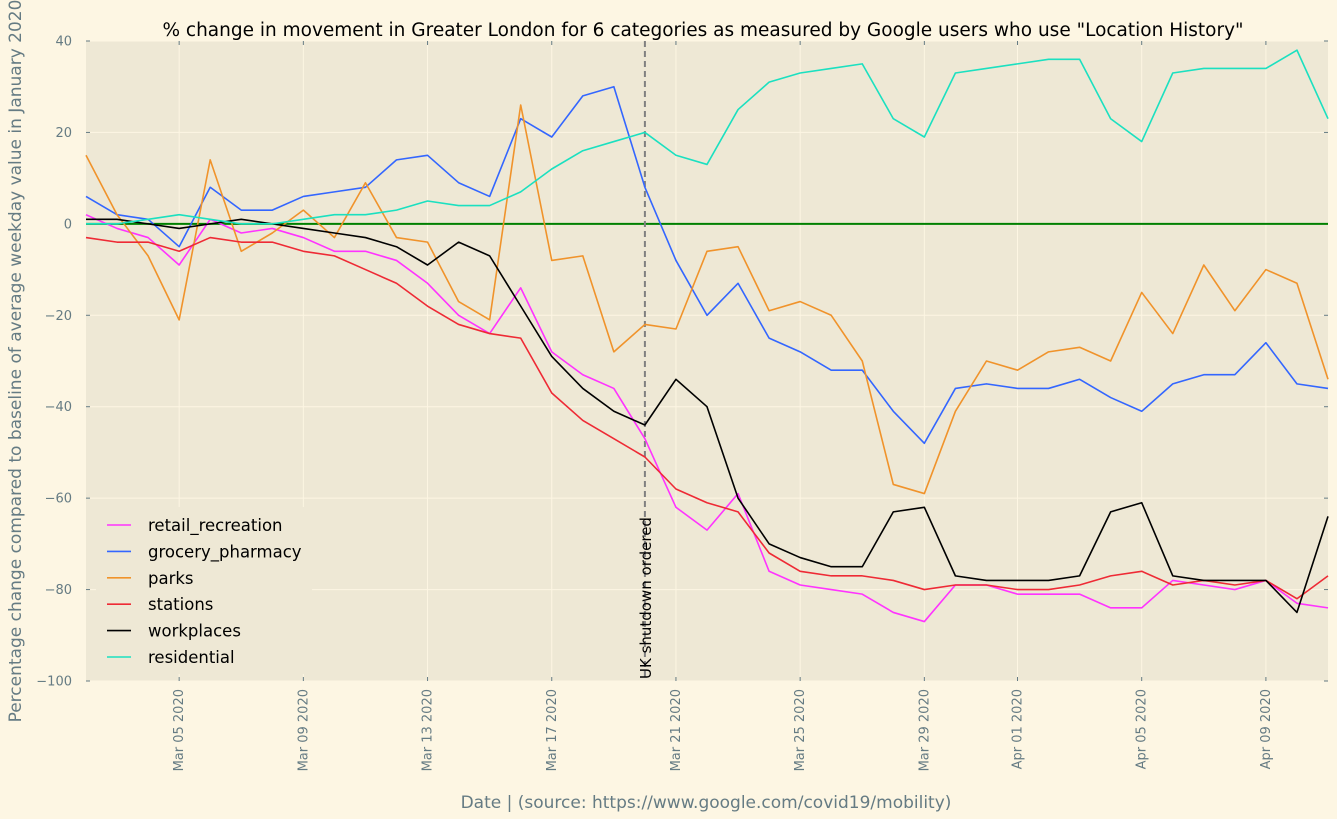 The image size is (1337, 819). What do you see at coordinates (191, 657) in the screenshot?
I see `legend-label-residential: residential` at bounding box center [191, 657].